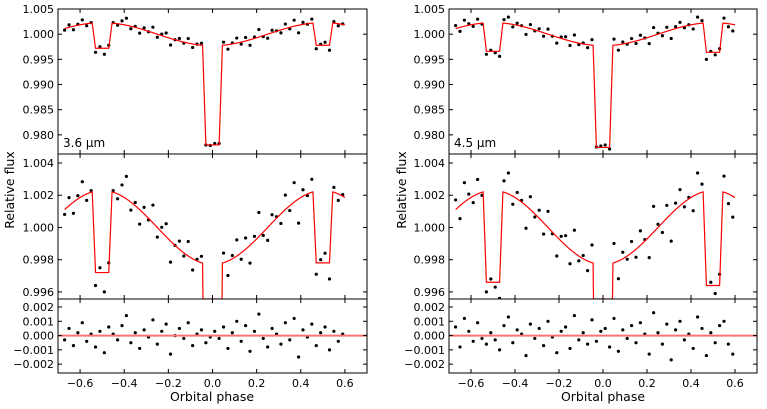 This screenshot has height=409, width=767. Describe the element at coordinates (39, 321) in the screenshot. I see `y-tick-label: 0.001` at that location.